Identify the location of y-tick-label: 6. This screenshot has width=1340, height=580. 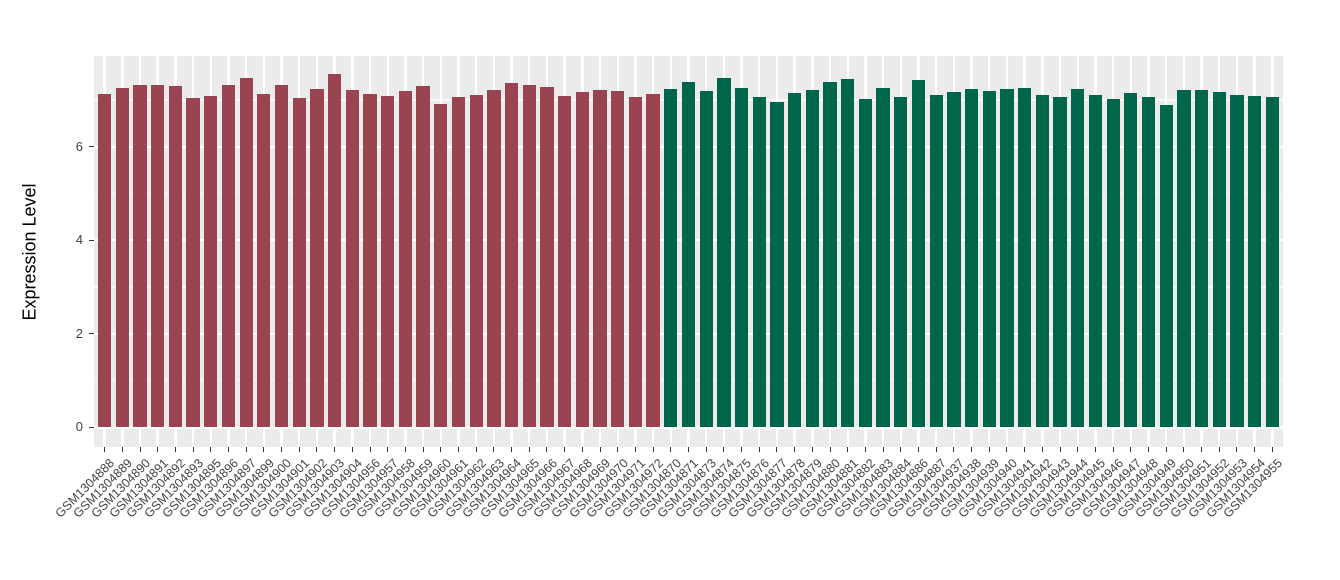
(79, 146).